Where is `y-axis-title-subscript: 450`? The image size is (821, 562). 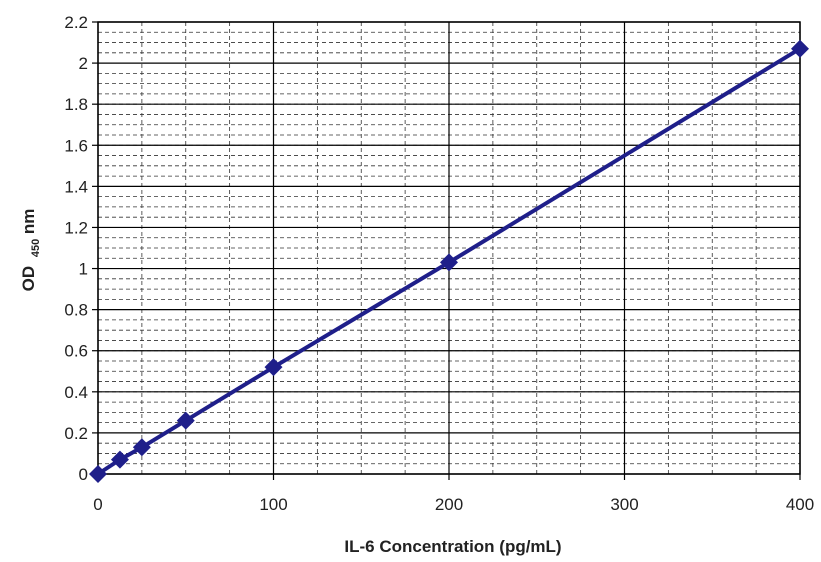 y-axis-title-subscript: 450 is located at coordinates (36, 248).